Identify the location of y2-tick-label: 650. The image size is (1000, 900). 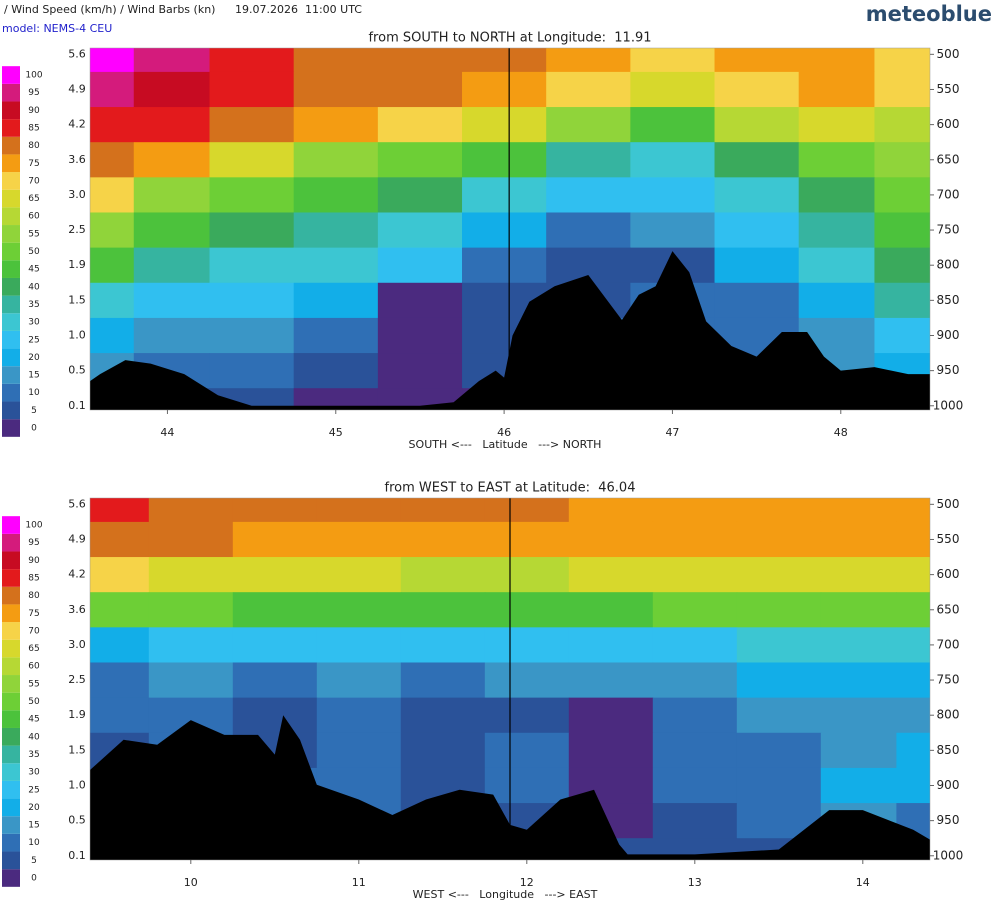
(948, 159).